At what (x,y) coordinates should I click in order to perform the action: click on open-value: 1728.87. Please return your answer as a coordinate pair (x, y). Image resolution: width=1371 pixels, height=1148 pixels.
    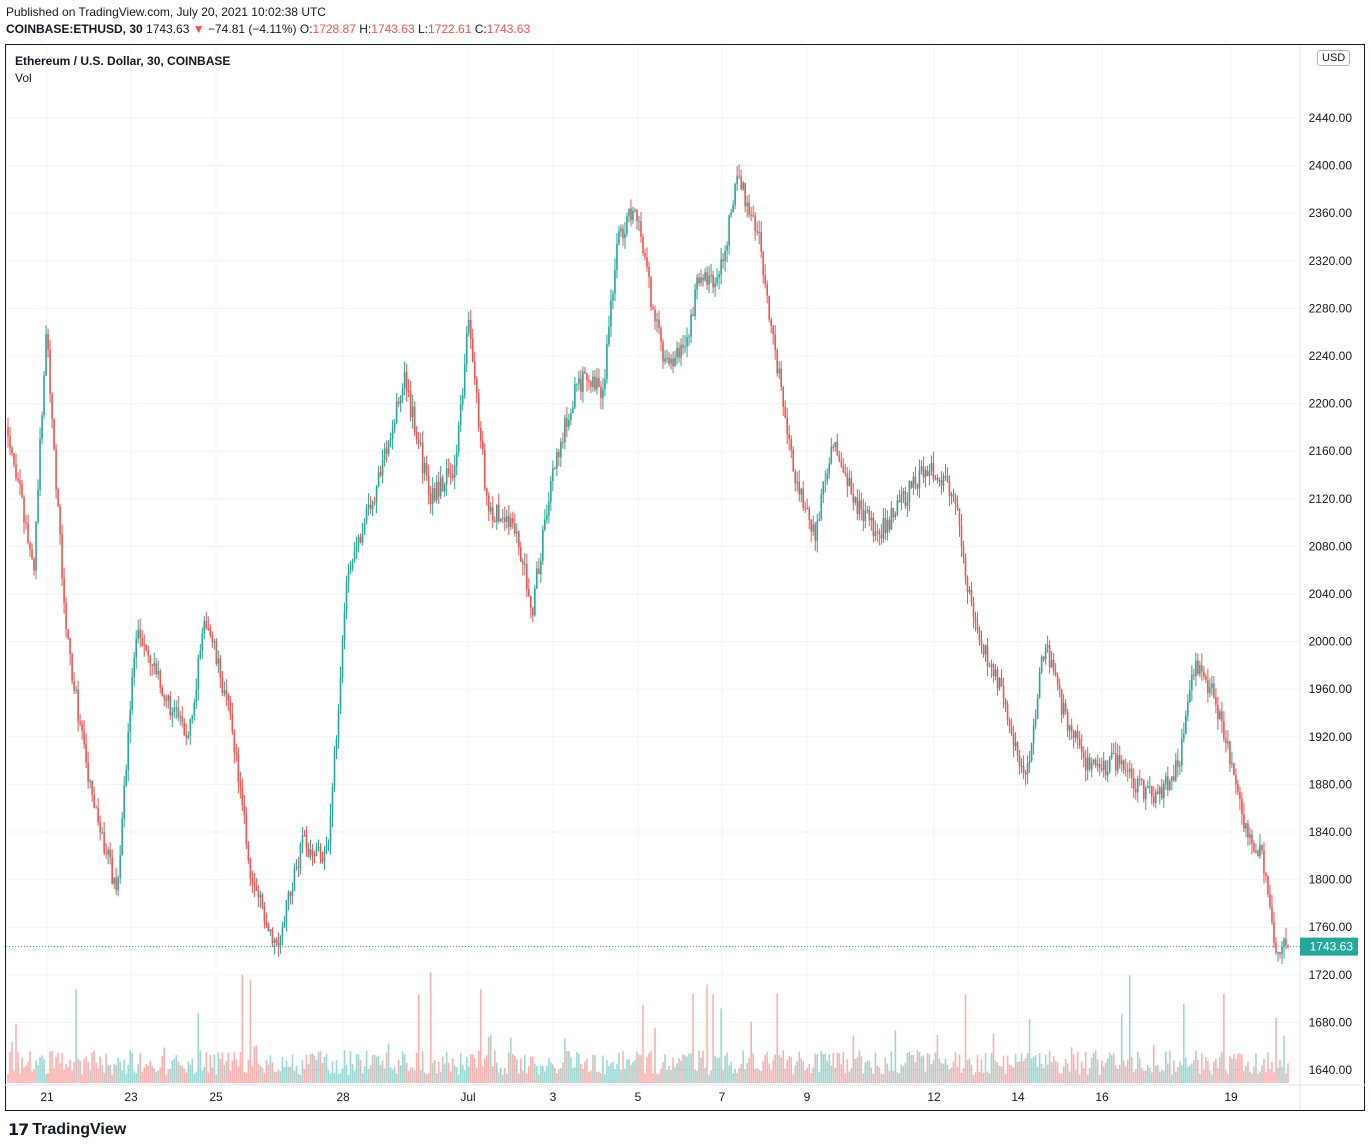
    Looking at the image, I should click on (334, 29).